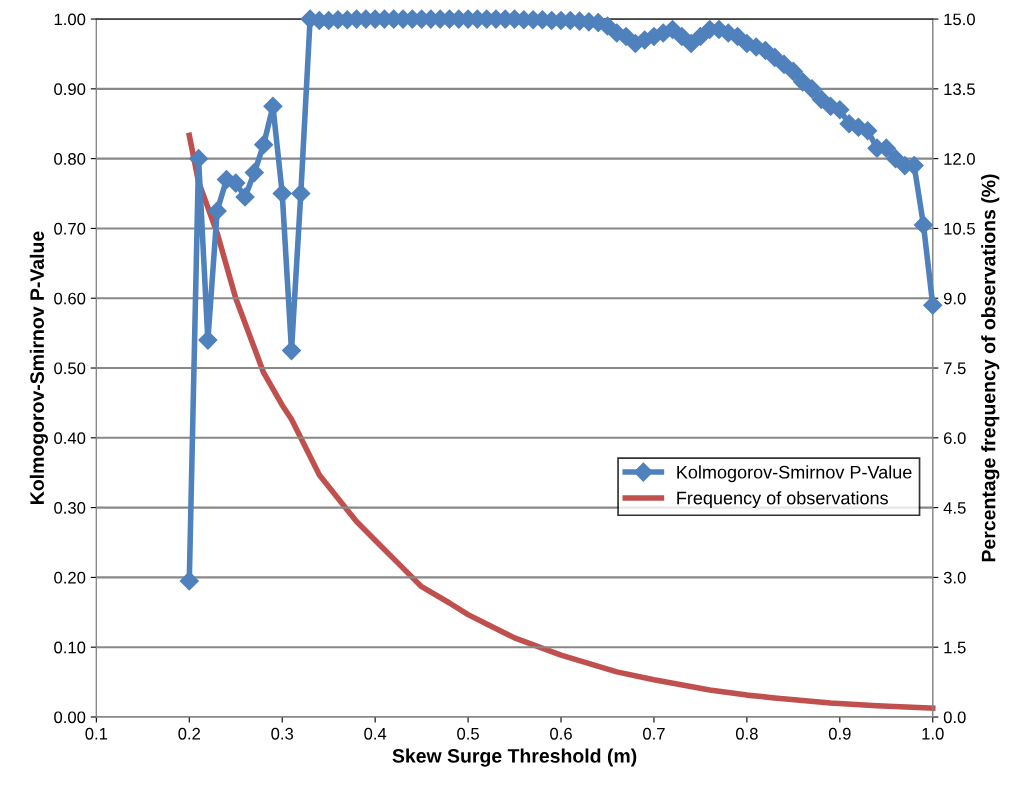 This screenshot has width=1025, height=794. What do you see at coordinates (959, 228) in the screenshot?
I see `y2-tick-label: 10.5` at bounding box center [959, 228].